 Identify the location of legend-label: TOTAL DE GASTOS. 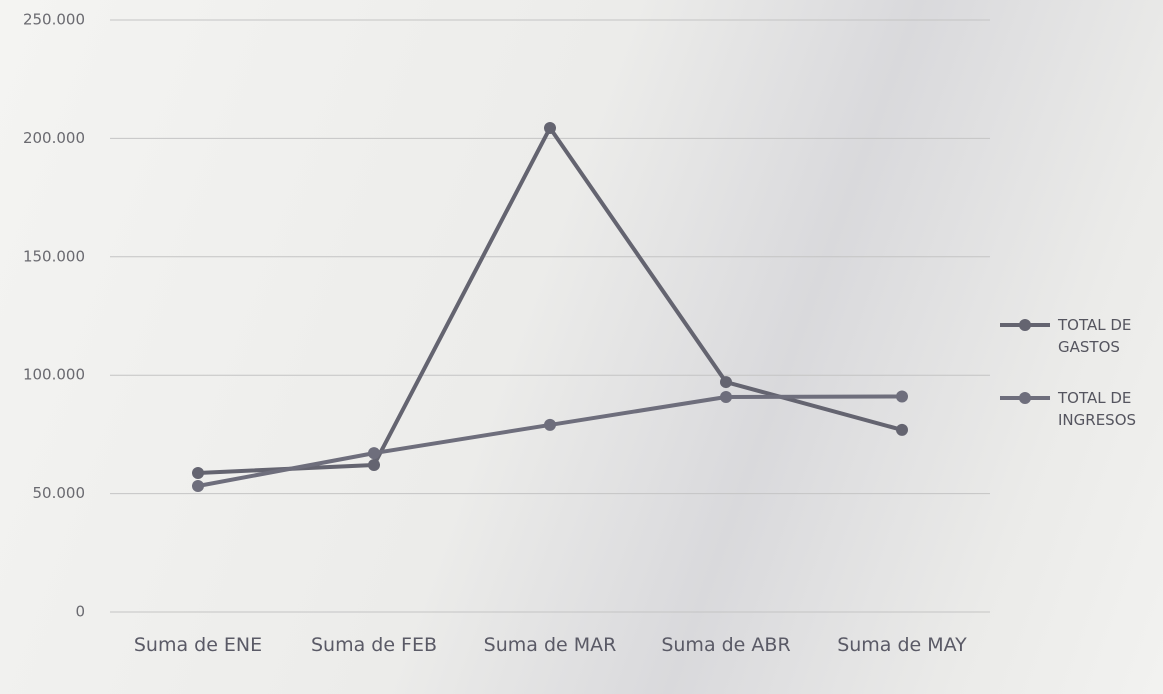
(1095, 336).